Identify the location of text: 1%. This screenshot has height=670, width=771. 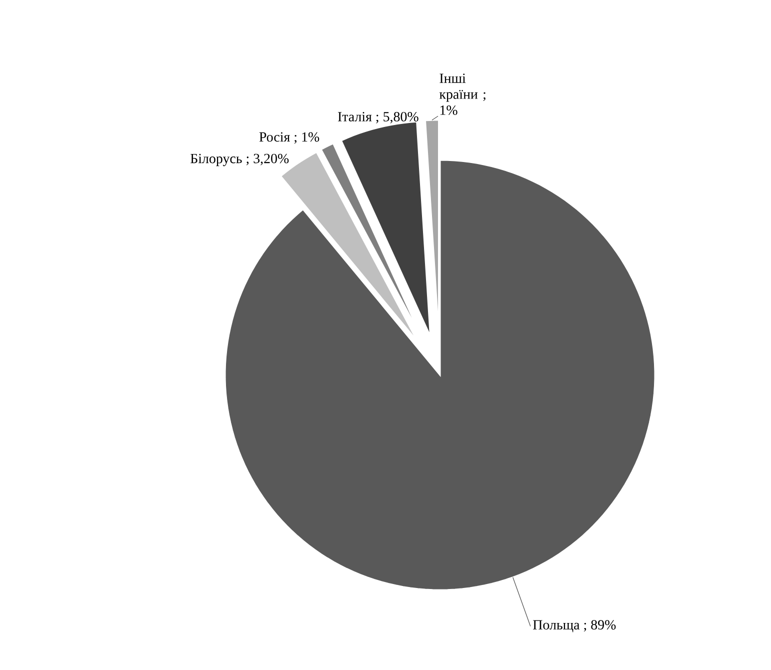
(449, 110).